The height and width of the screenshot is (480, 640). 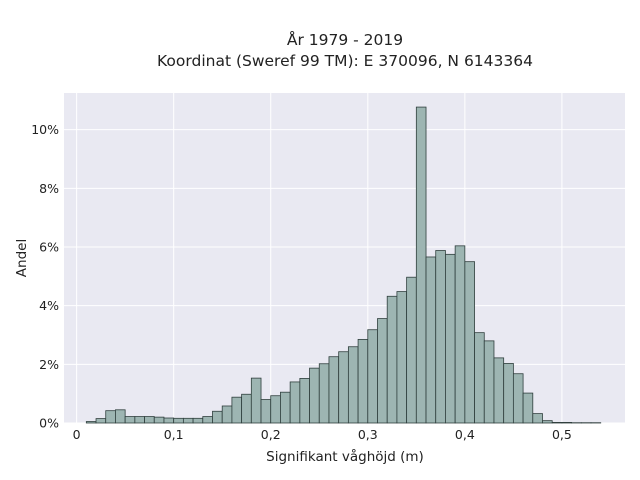 I want to click on y-axis-ticks: 0% 2% 4% 6% 8% 10%, so click(x=45, y=276).